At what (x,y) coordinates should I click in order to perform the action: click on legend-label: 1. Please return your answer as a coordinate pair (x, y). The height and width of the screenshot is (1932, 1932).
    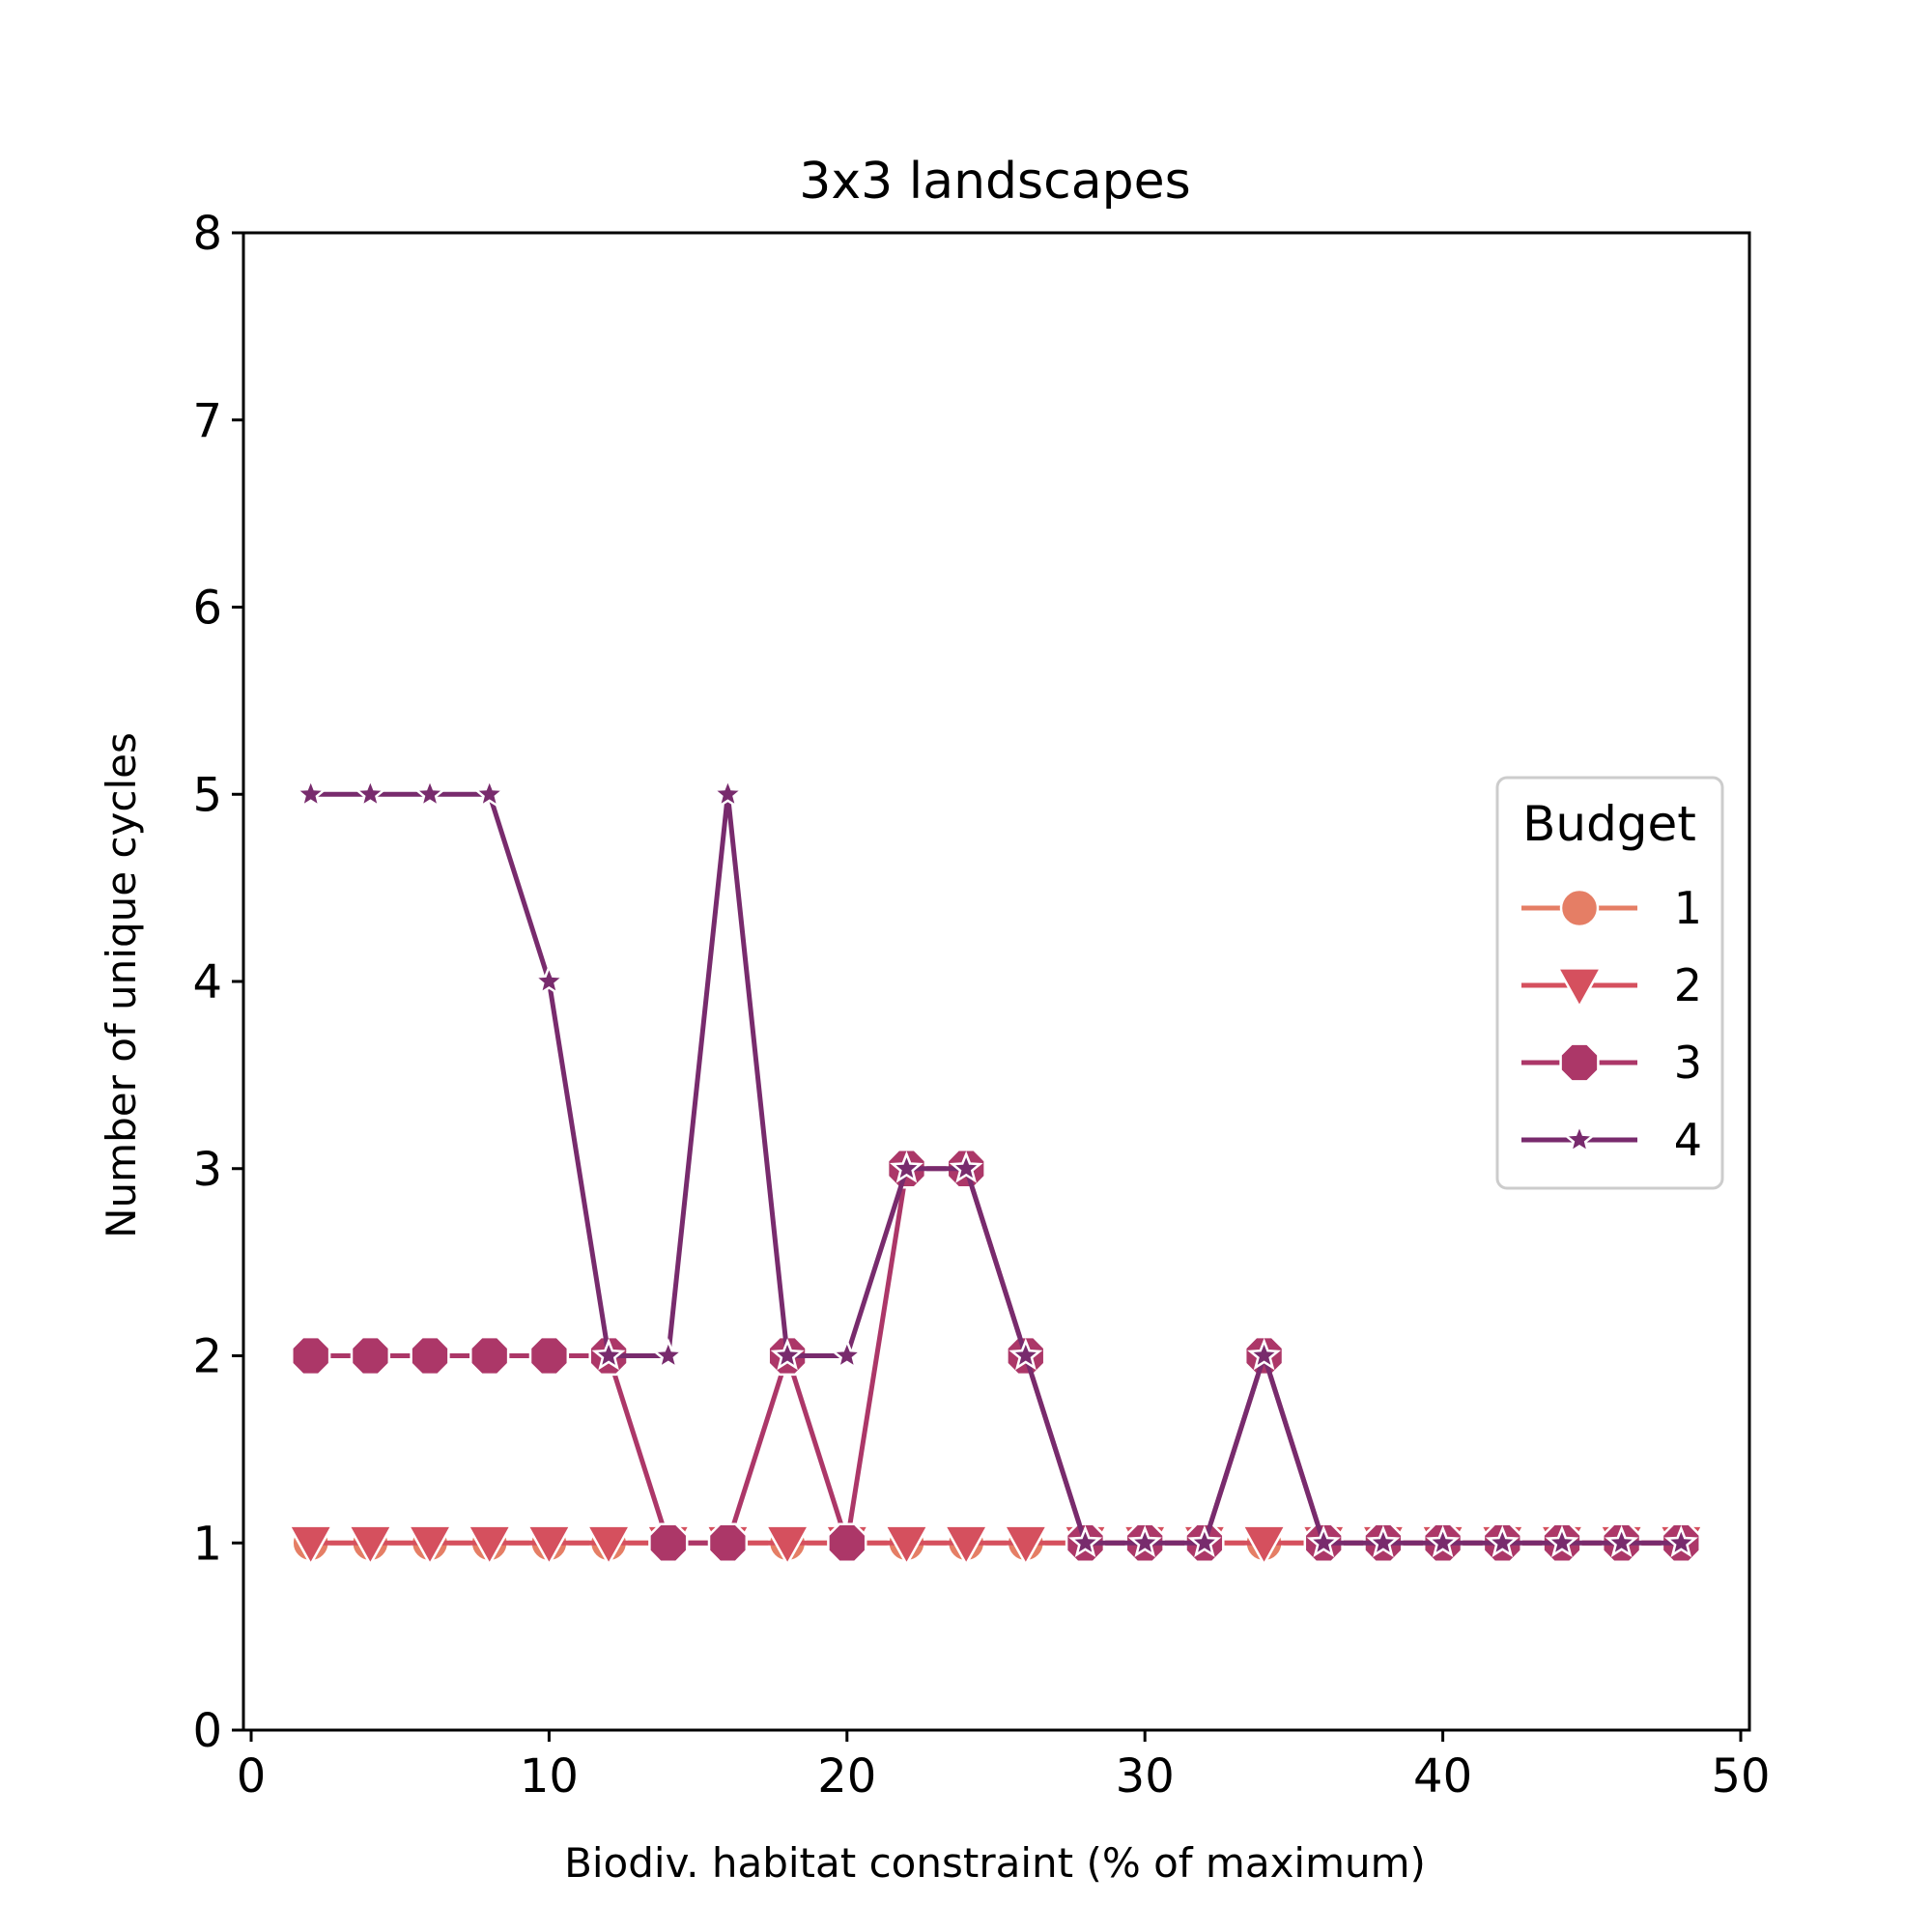
    Looking at the image, I should click on (1688, 908).